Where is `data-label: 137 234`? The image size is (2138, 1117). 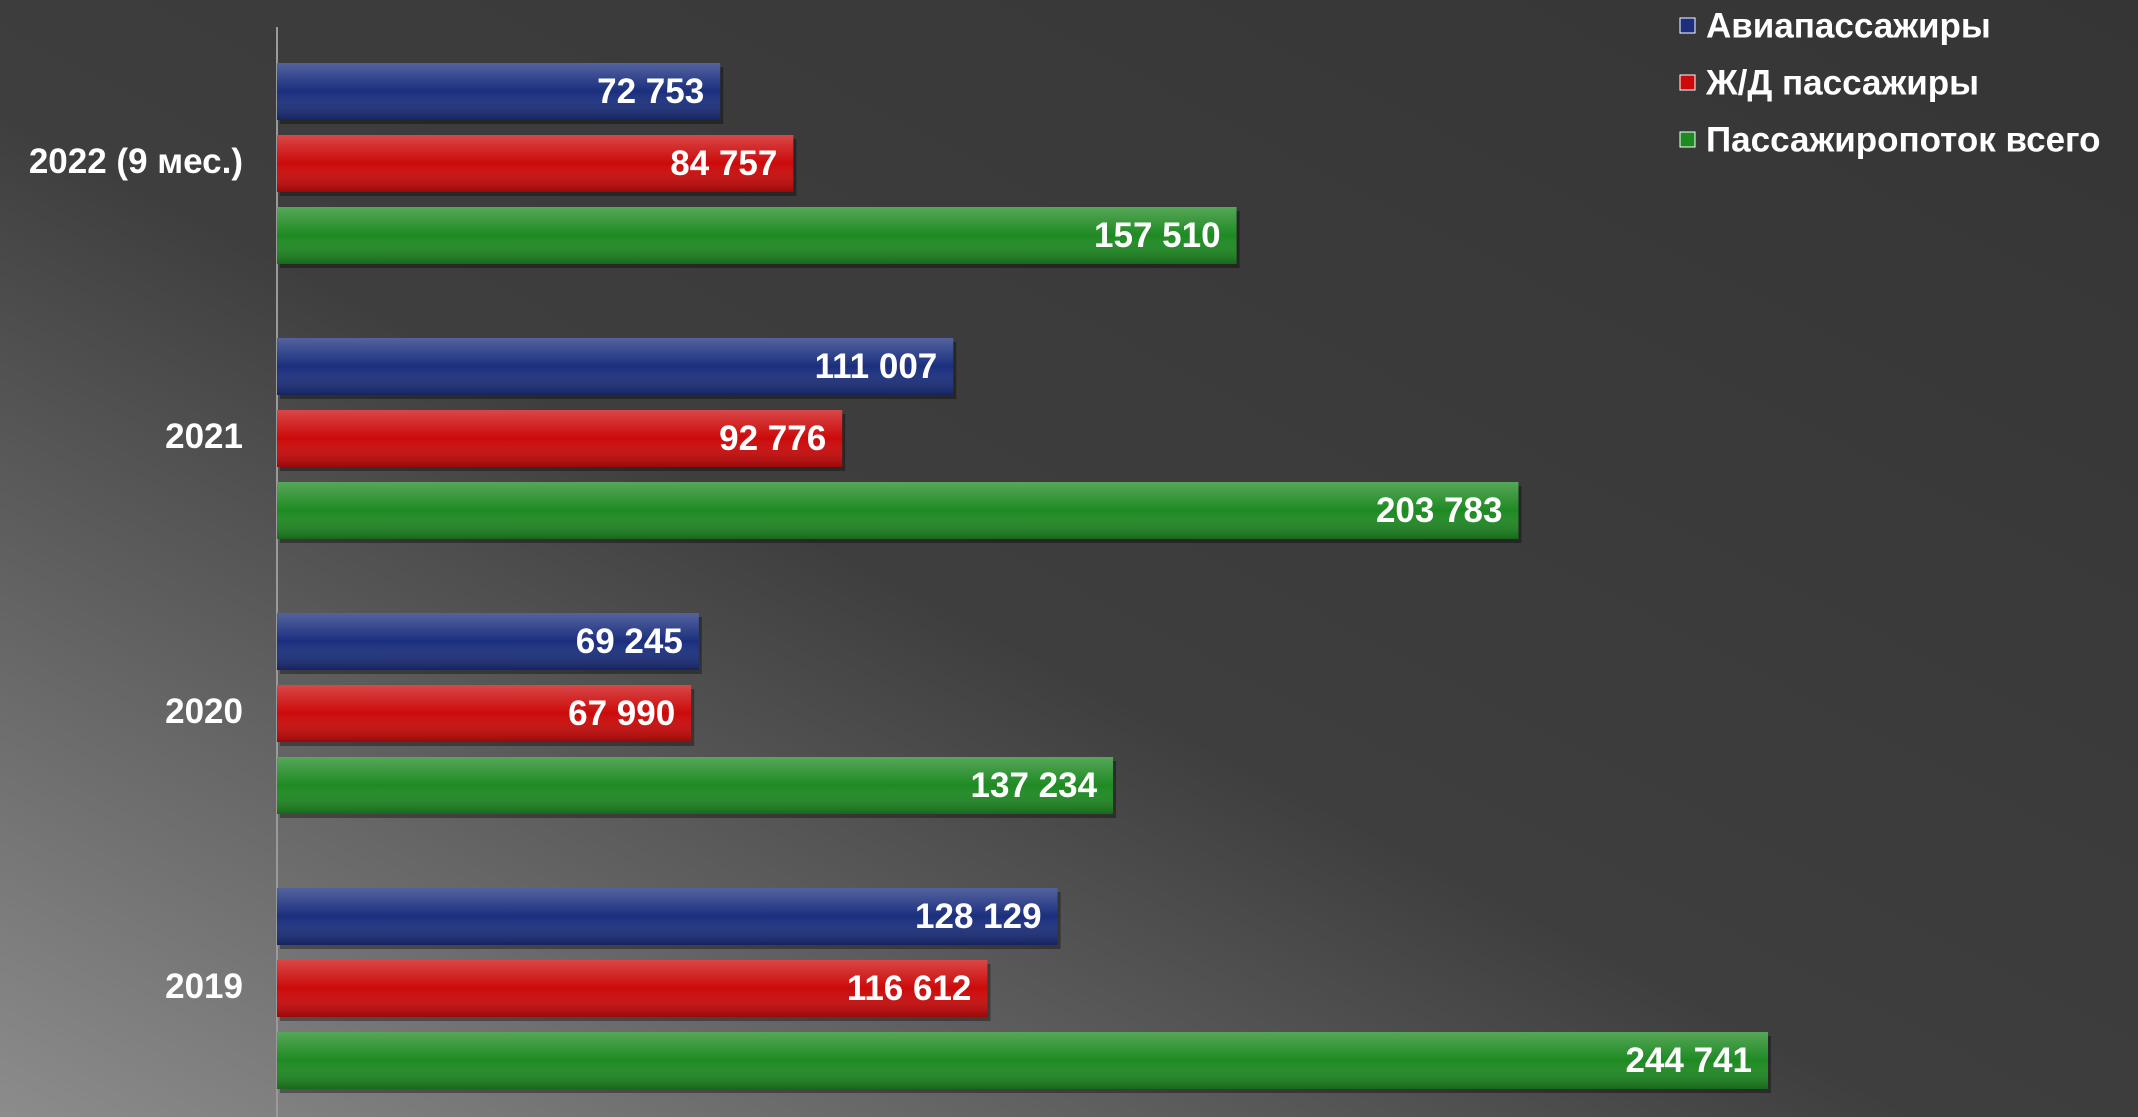 data-label: 137 234 is located at coordinates (1034, 785).